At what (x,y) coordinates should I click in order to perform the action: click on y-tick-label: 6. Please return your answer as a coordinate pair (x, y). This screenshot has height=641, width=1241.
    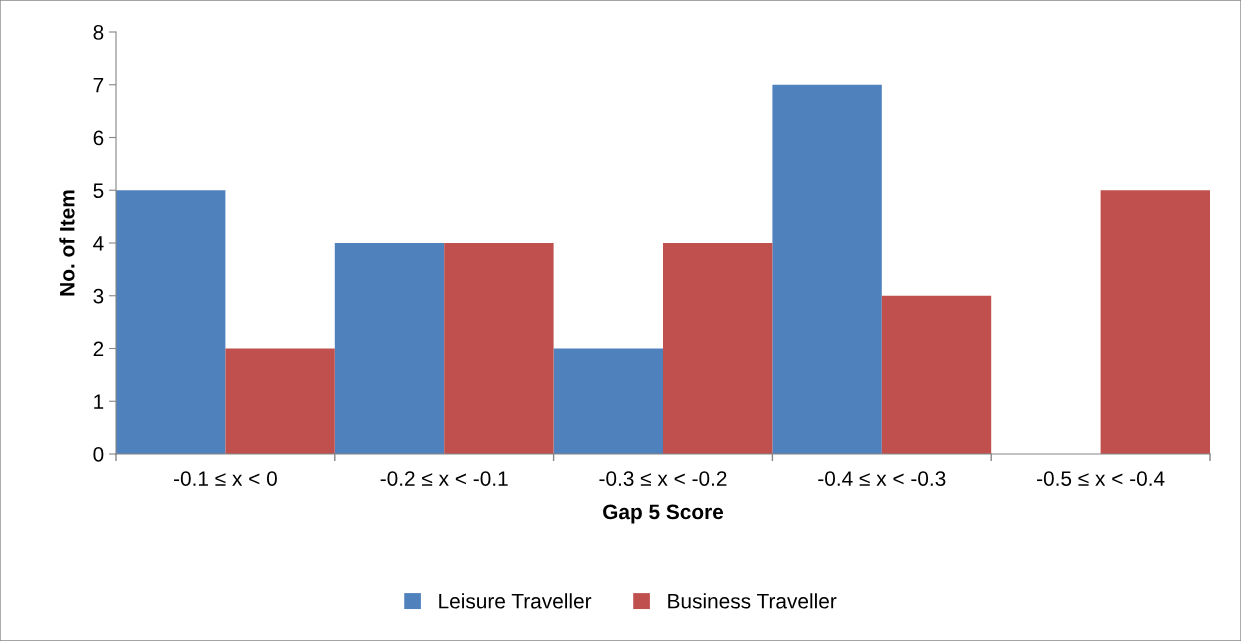
    Looking at the image, I should click on (98, 138).